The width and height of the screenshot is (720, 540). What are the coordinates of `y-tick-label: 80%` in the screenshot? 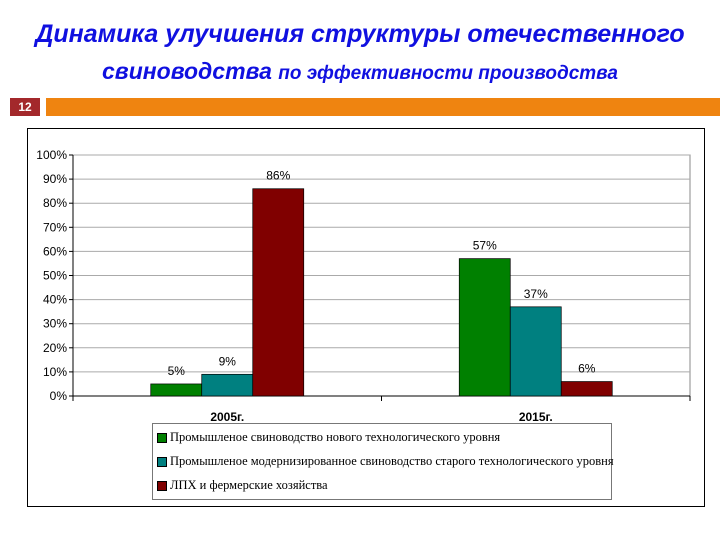 It's located at (55, 203).